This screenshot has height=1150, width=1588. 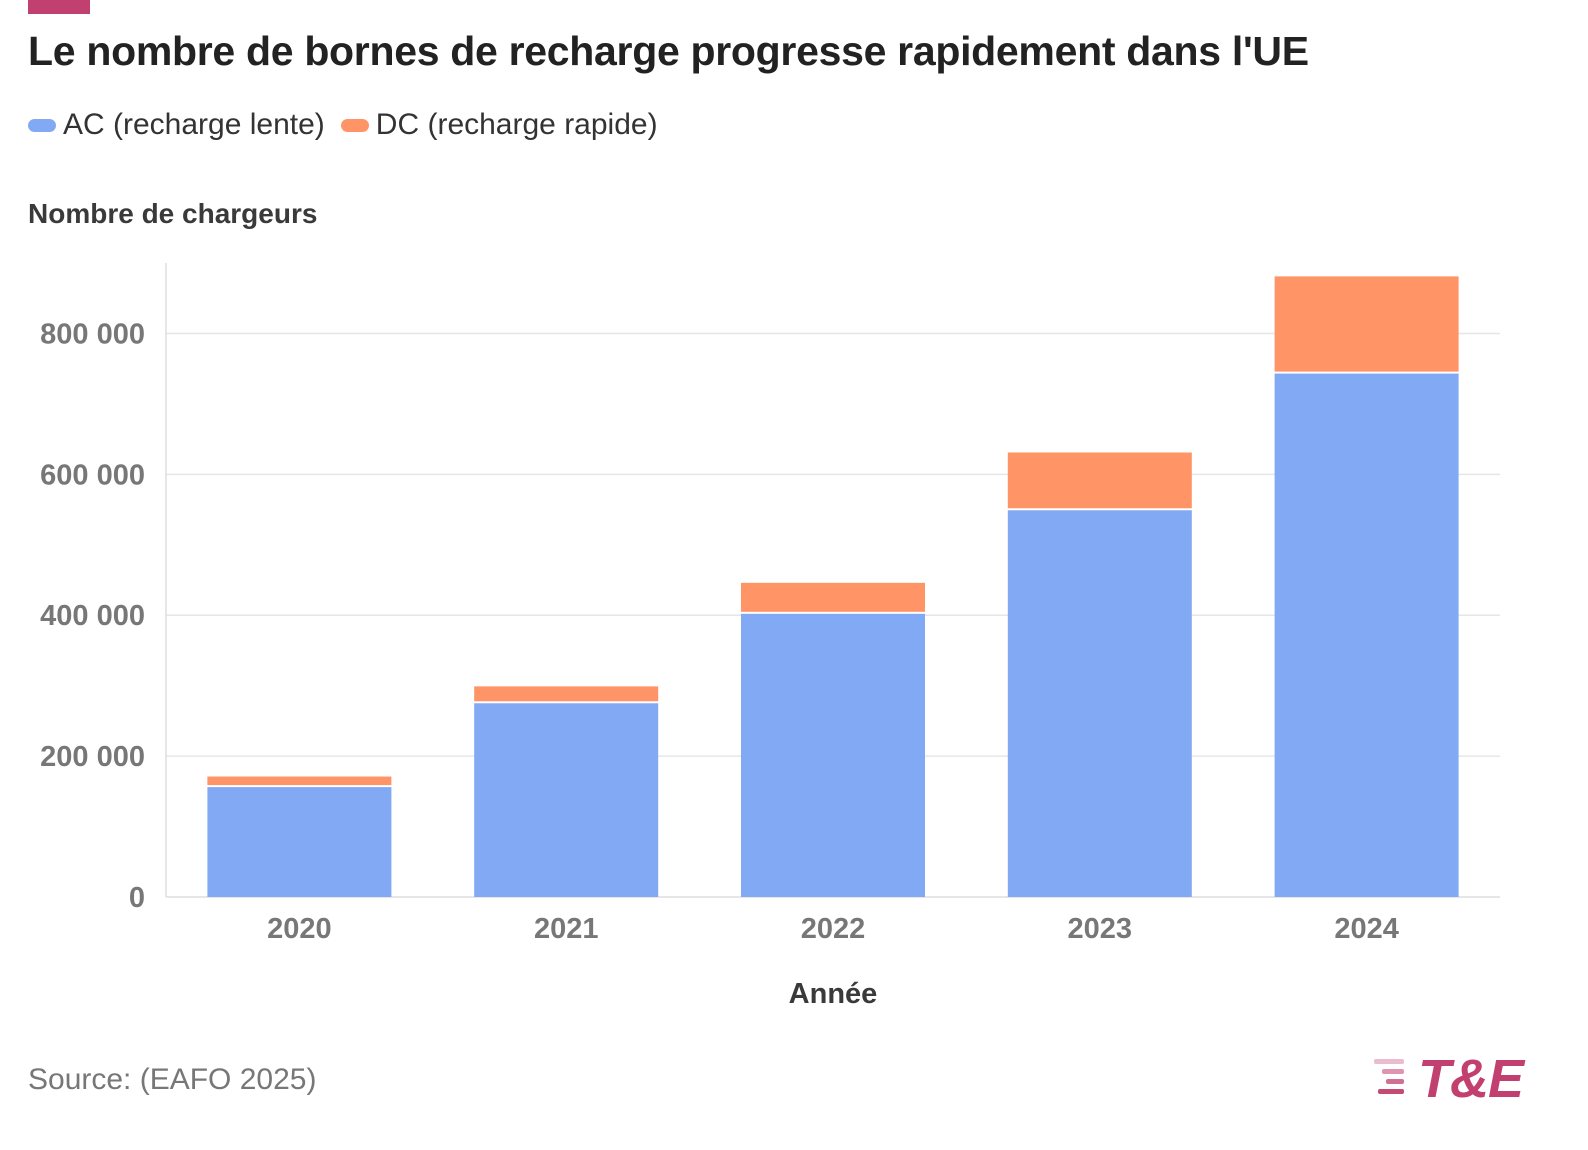 What do you see at coordinates (59, 7) in the screenshot?
I see `top-accent-bar` at bounding box center [59, 7].